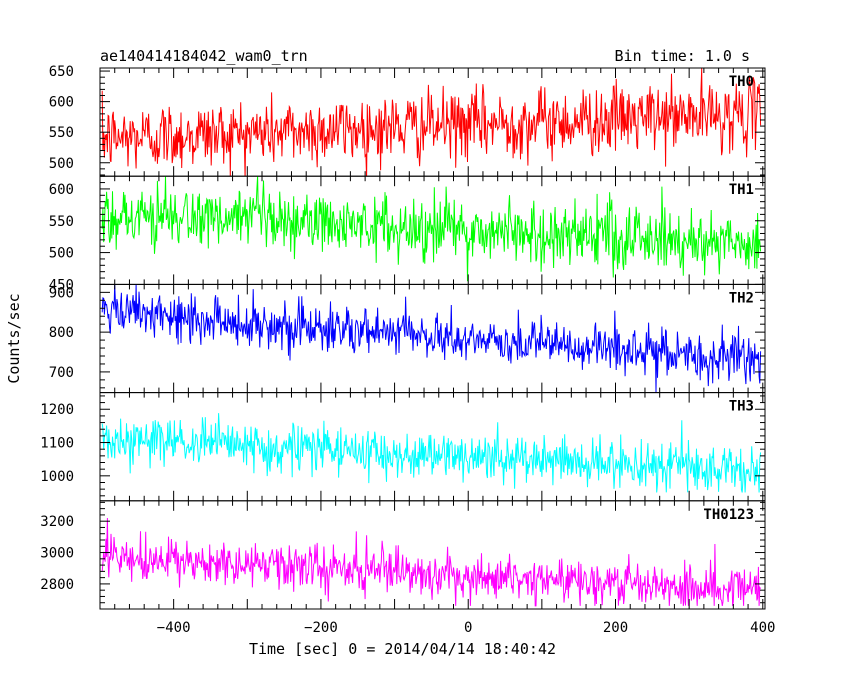 The image size is (850, 680). Describe the element at coordinates (431, 229) in the screenshot. I see `series-line-th1` at that location.